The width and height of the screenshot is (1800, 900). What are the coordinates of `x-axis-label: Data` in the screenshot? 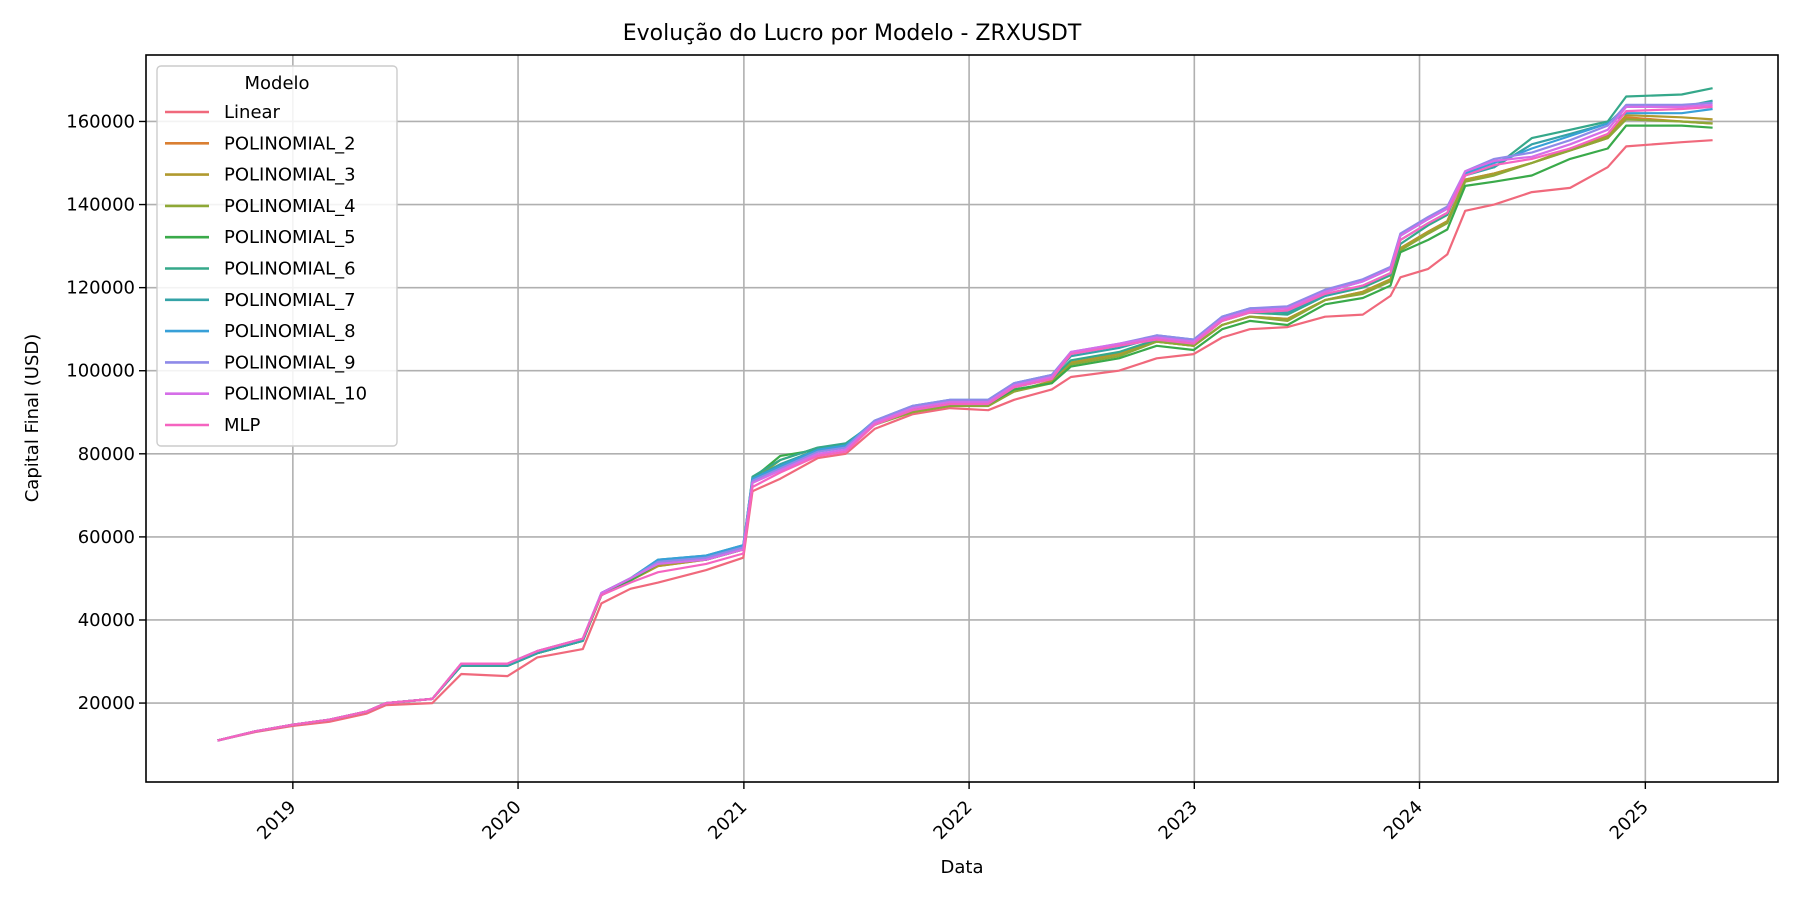 It's located at (962, 867).